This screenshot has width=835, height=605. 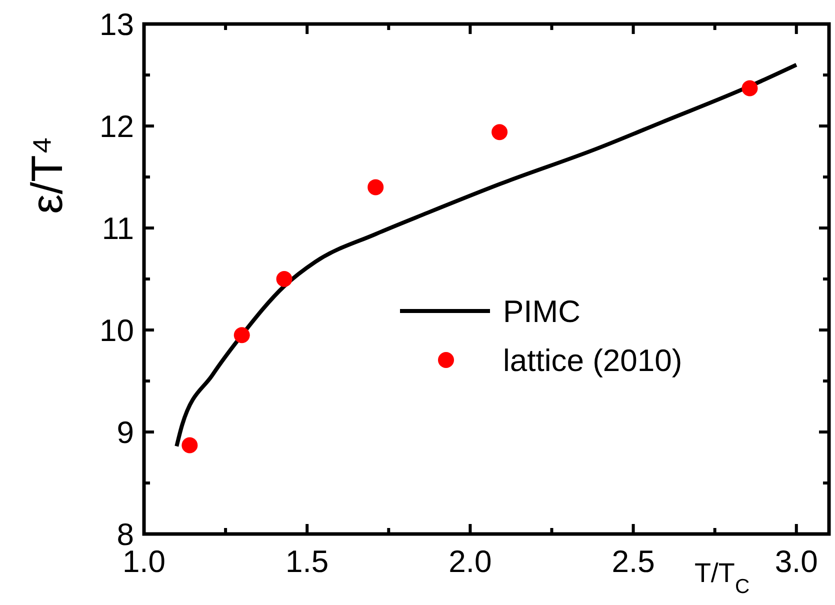 I want to click on x-tick-label: 2.5, so click(x=633, y=561).